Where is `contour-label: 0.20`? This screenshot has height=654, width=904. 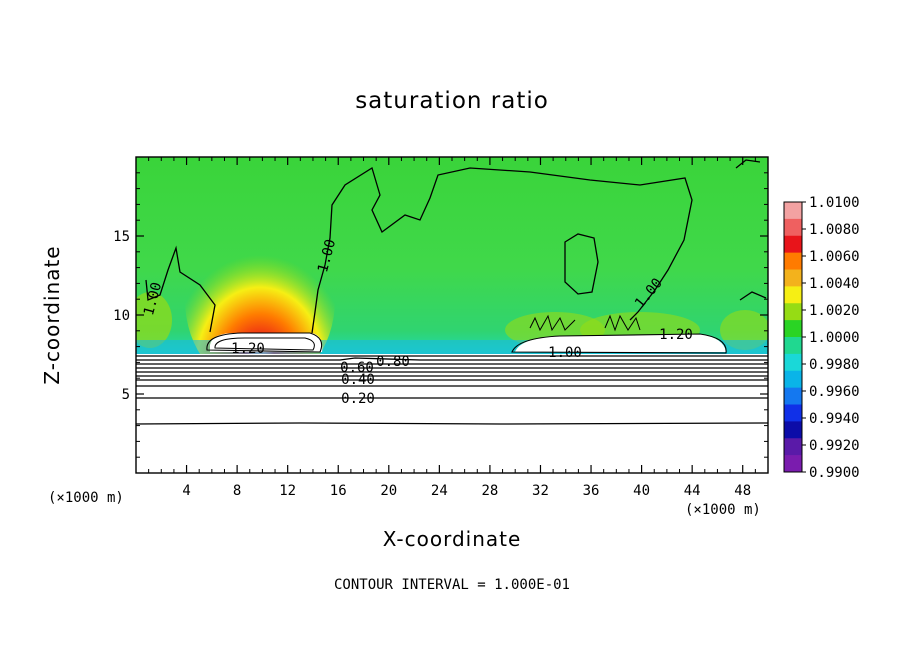 contour-label: 0.20 is located at coordinates (358, 399).